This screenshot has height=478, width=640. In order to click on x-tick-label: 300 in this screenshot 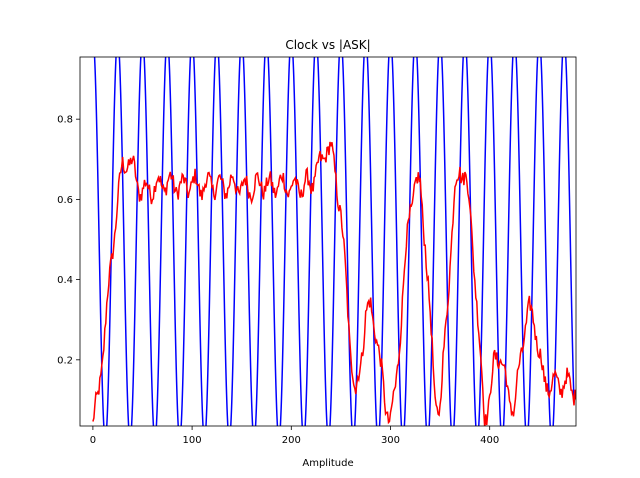, I will do `click(390, 440)`.